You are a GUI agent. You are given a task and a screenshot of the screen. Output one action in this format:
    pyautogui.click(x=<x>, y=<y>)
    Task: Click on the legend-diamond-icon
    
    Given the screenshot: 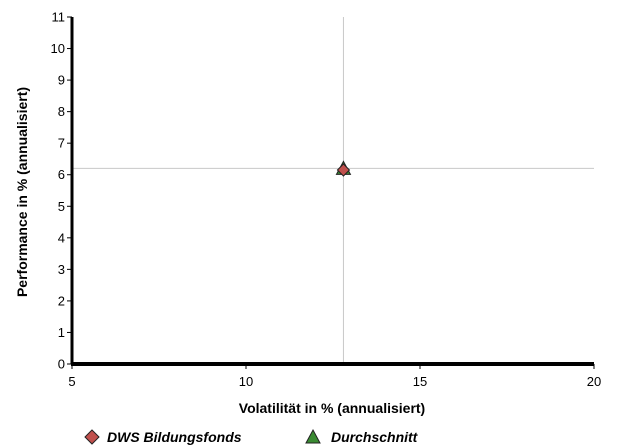 What is the action you would take?
    pyautogui.click(x=92, y=437)
    